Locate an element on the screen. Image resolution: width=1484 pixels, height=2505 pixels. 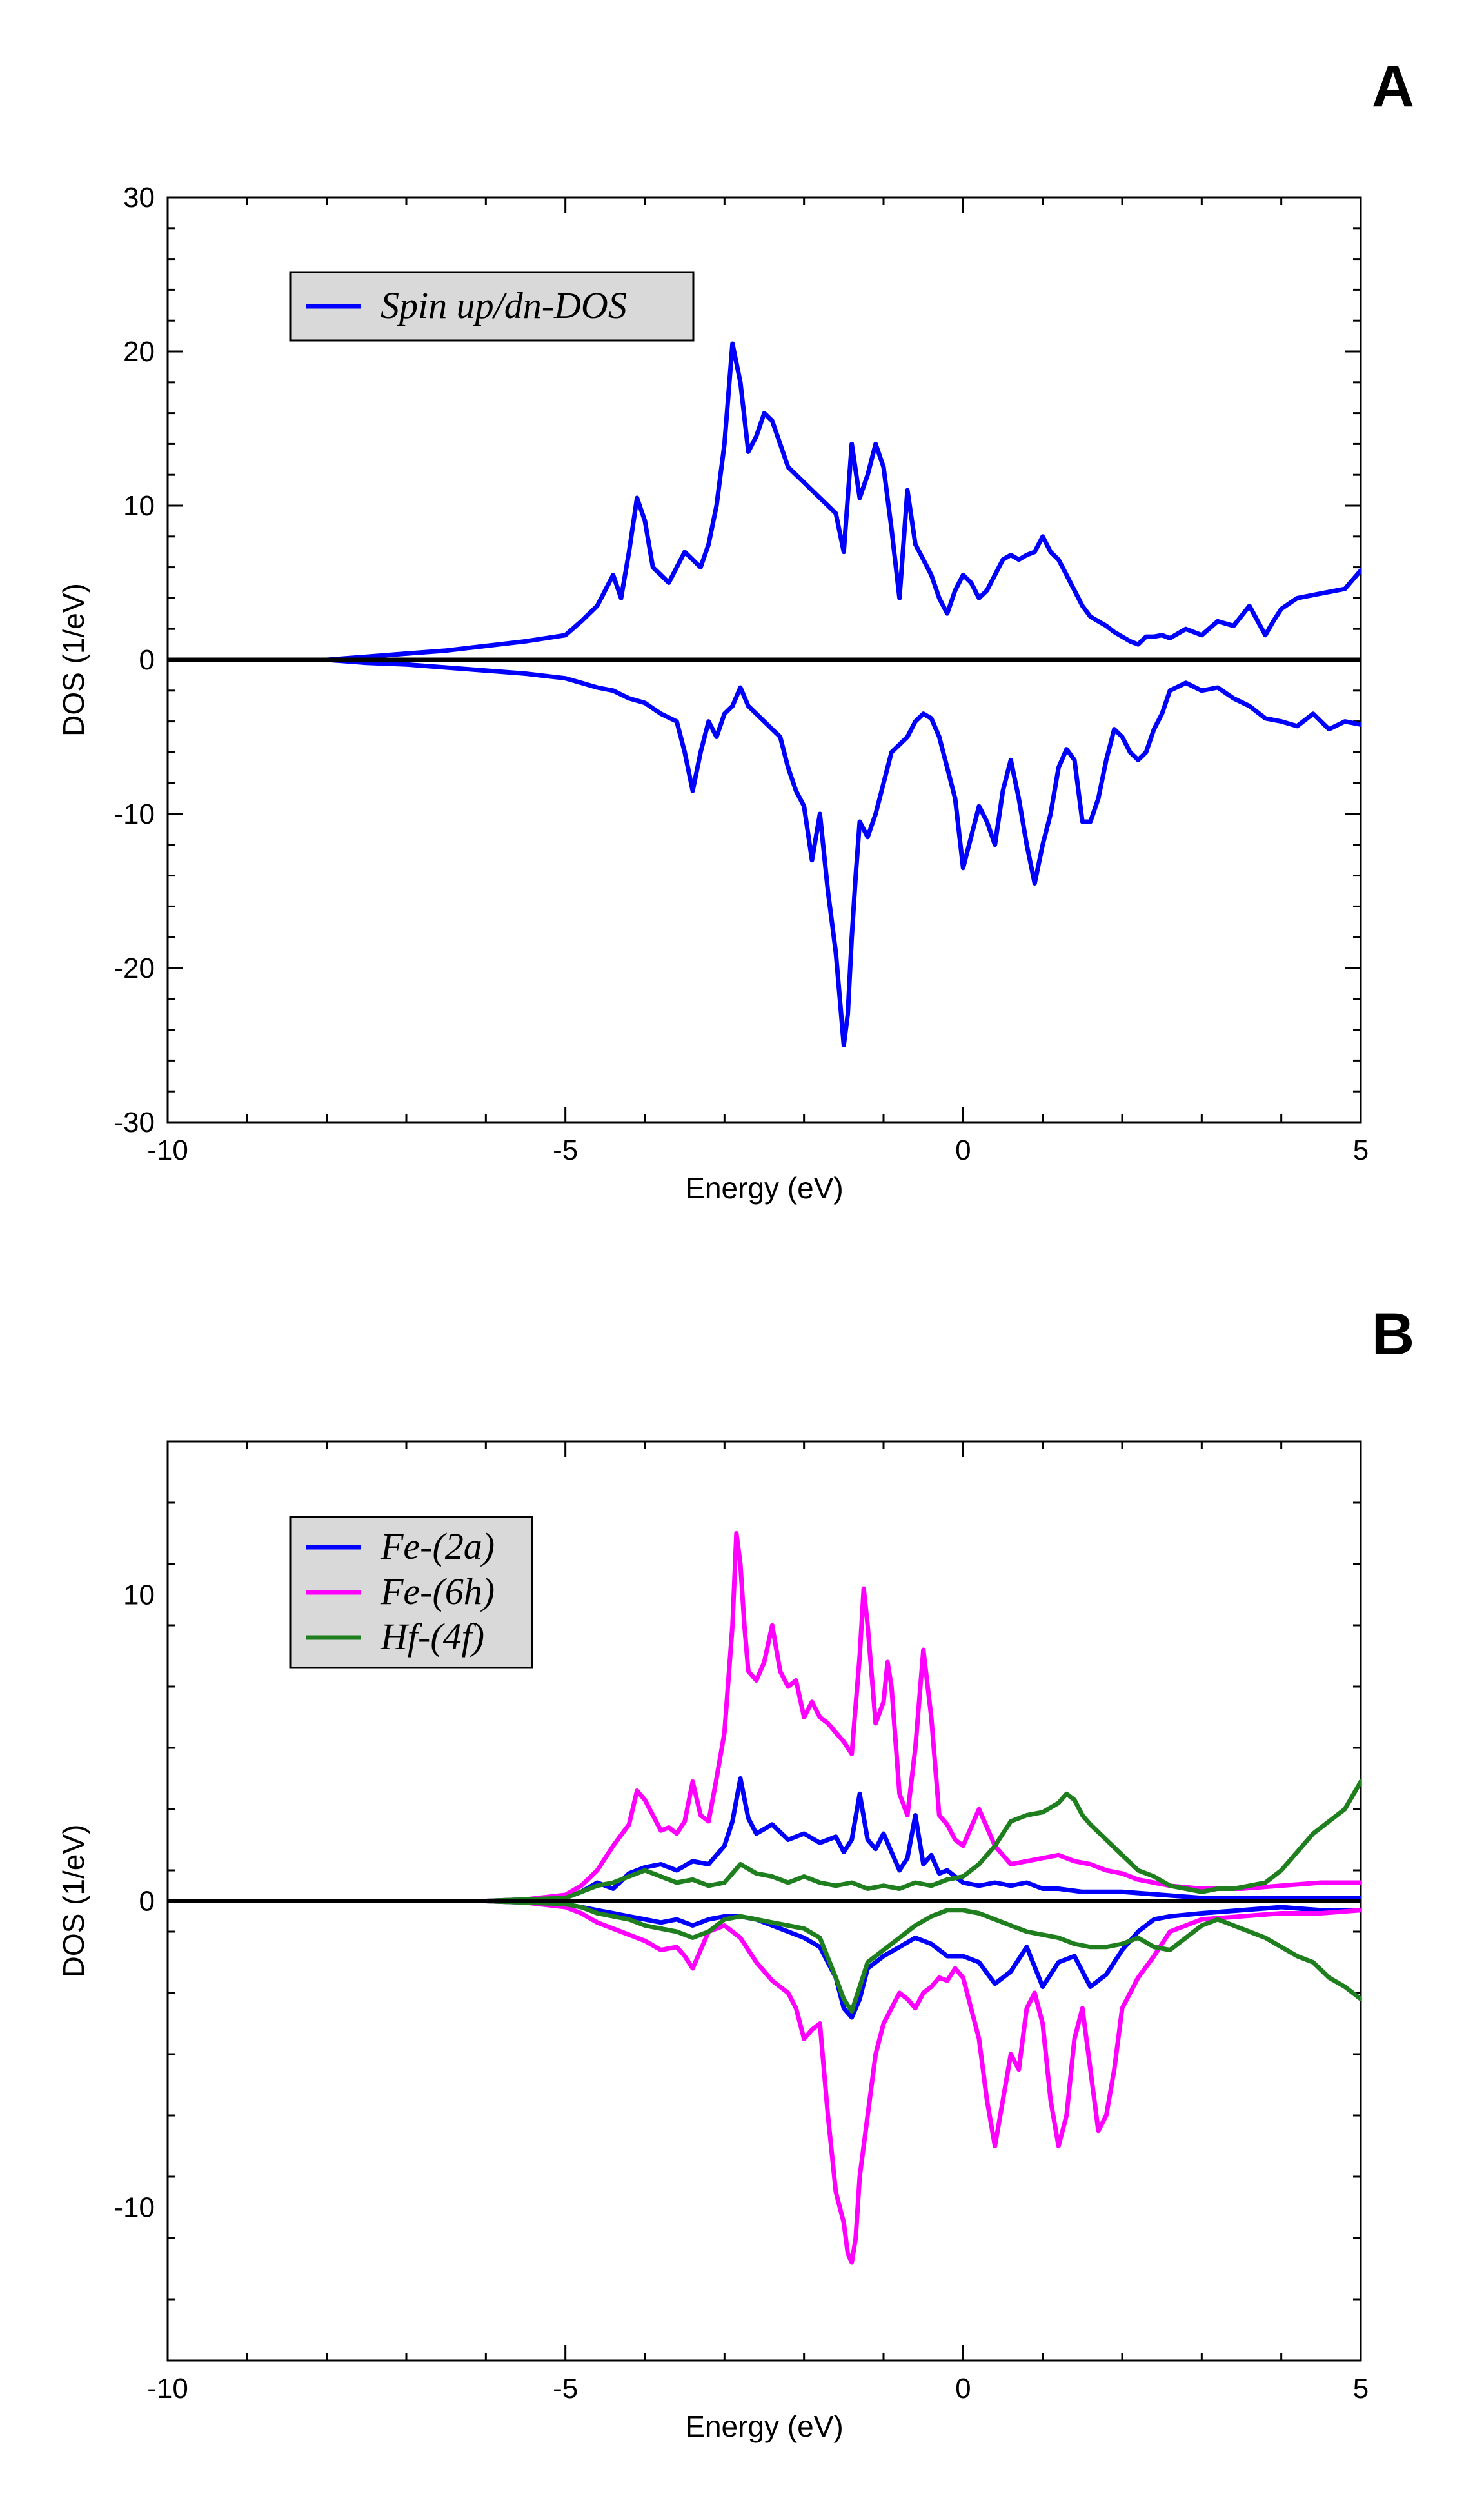
legend: Spin up/dn-DOS is located at coordinates (492, 306).